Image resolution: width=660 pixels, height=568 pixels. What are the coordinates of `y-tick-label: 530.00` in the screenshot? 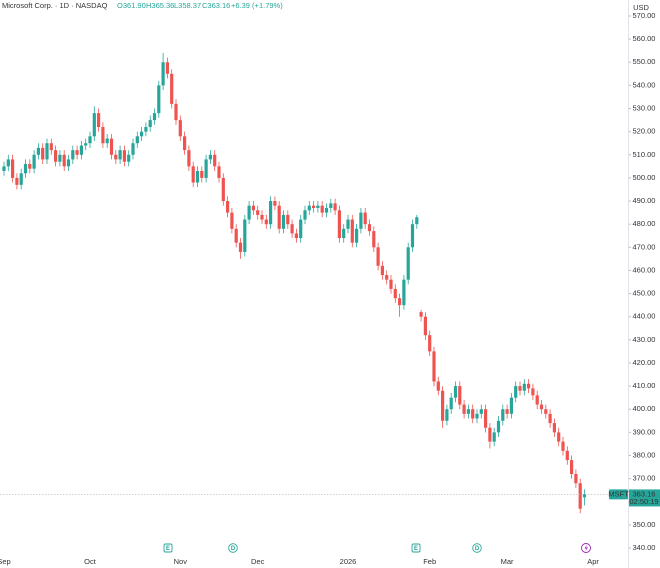 It's located at (644, 108).